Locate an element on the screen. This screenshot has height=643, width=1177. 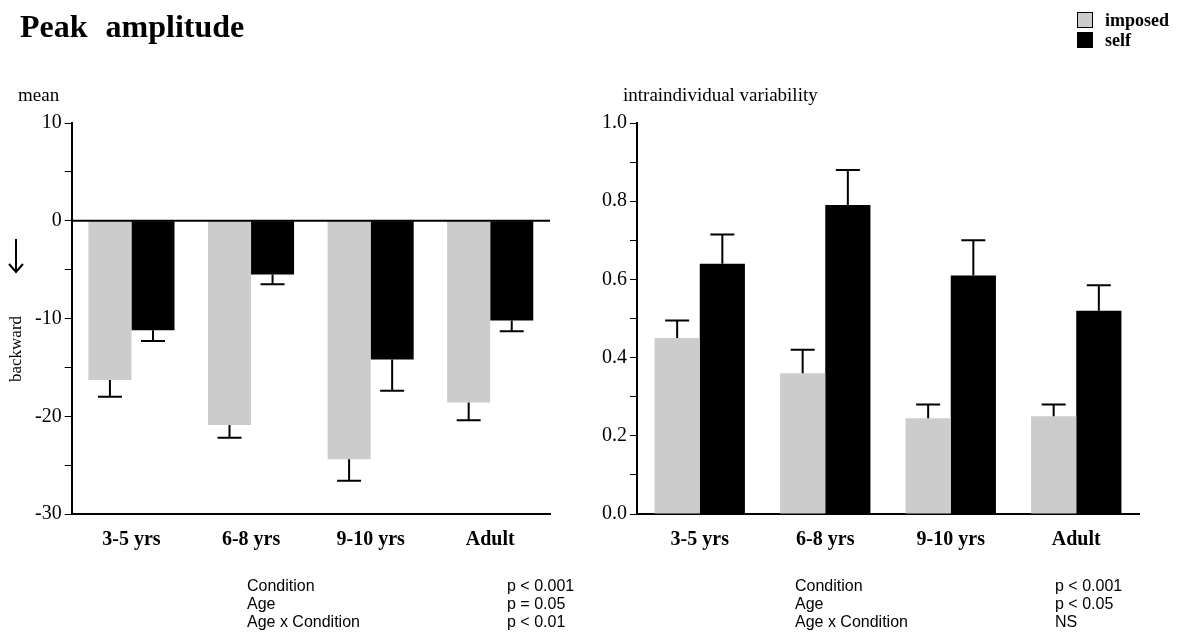
chart-subtitle: mean is located at coordinates (39, 95).